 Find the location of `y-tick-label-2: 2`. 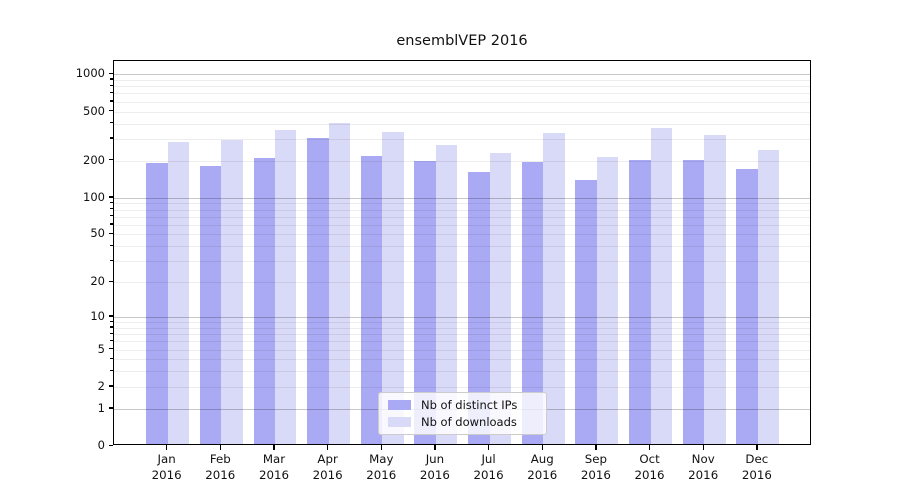

y-tick-label-2: 2 is located at coordinates (101, 385).